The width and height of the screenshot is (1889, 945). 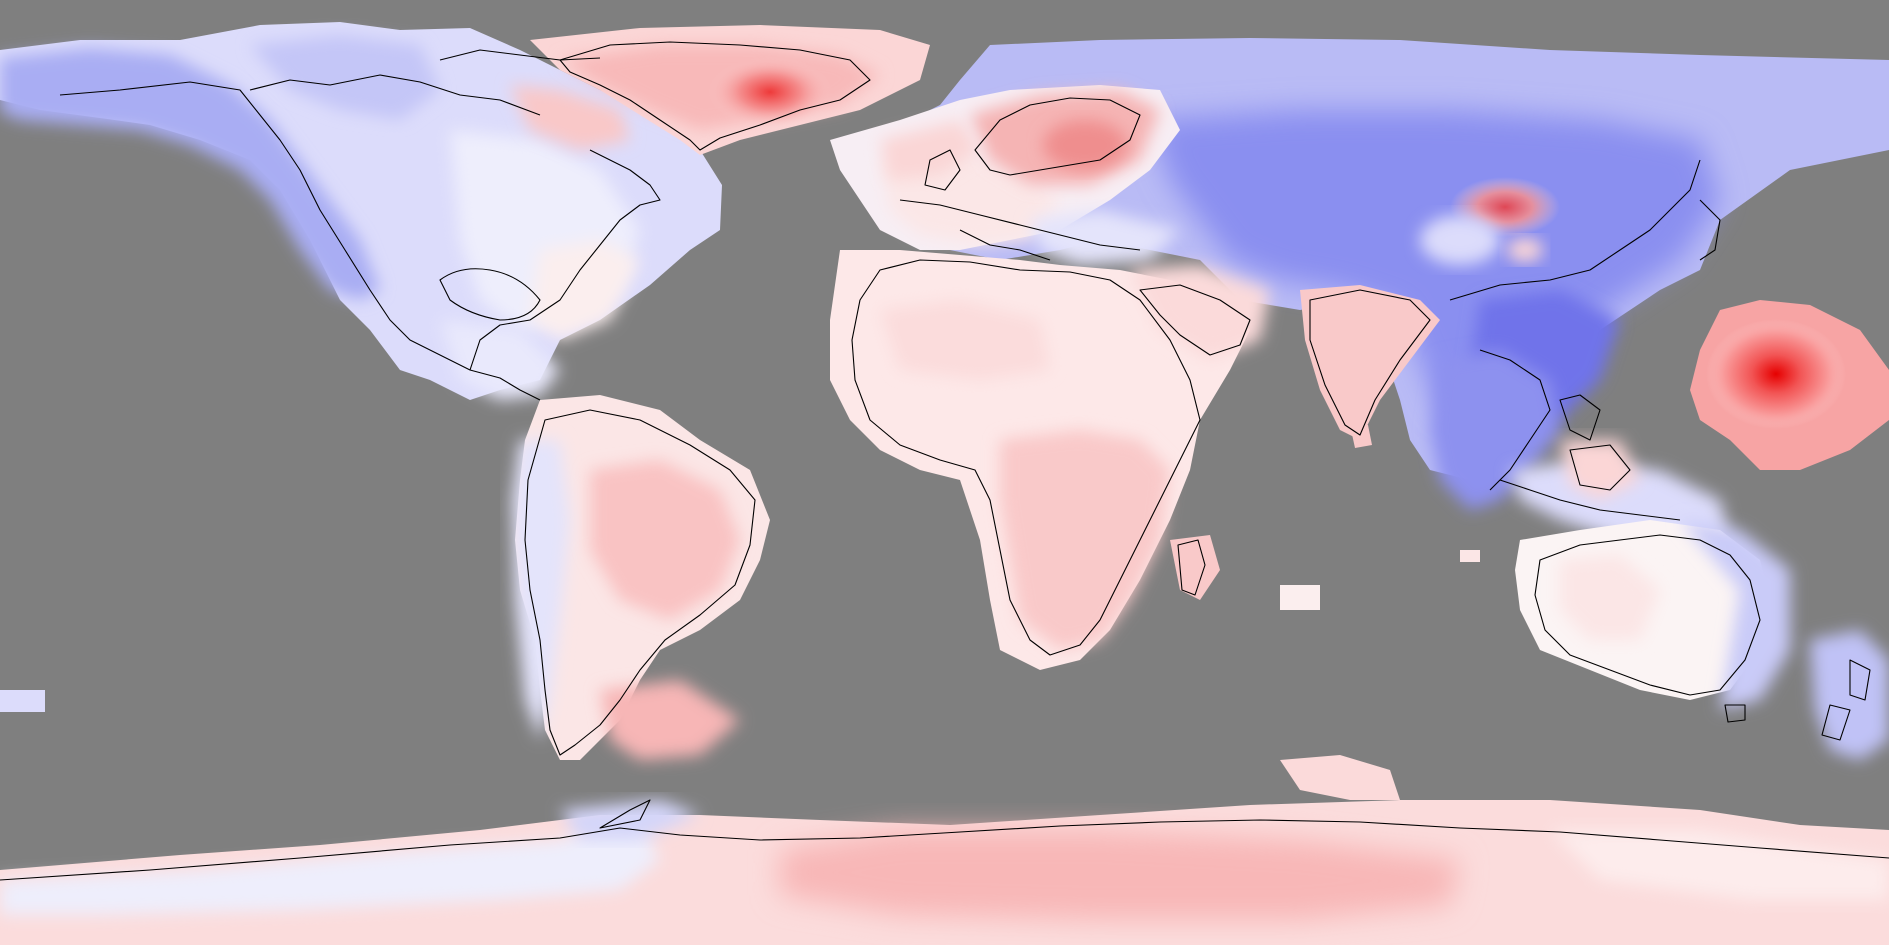 What do you see at coordinates (1735, 615) in the screenshot?
I see `eastern-australia-cool` at bounding box center [1735, 615].